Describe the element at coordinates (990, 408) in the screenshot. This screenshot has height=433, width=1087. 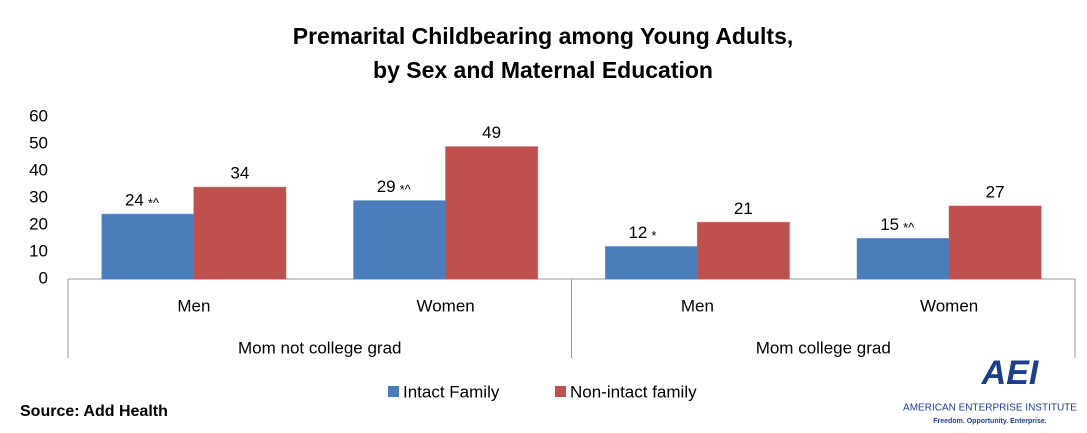
I see `logo-name: AMERICAN ENTERPRISE INSTITUTE` at that location.